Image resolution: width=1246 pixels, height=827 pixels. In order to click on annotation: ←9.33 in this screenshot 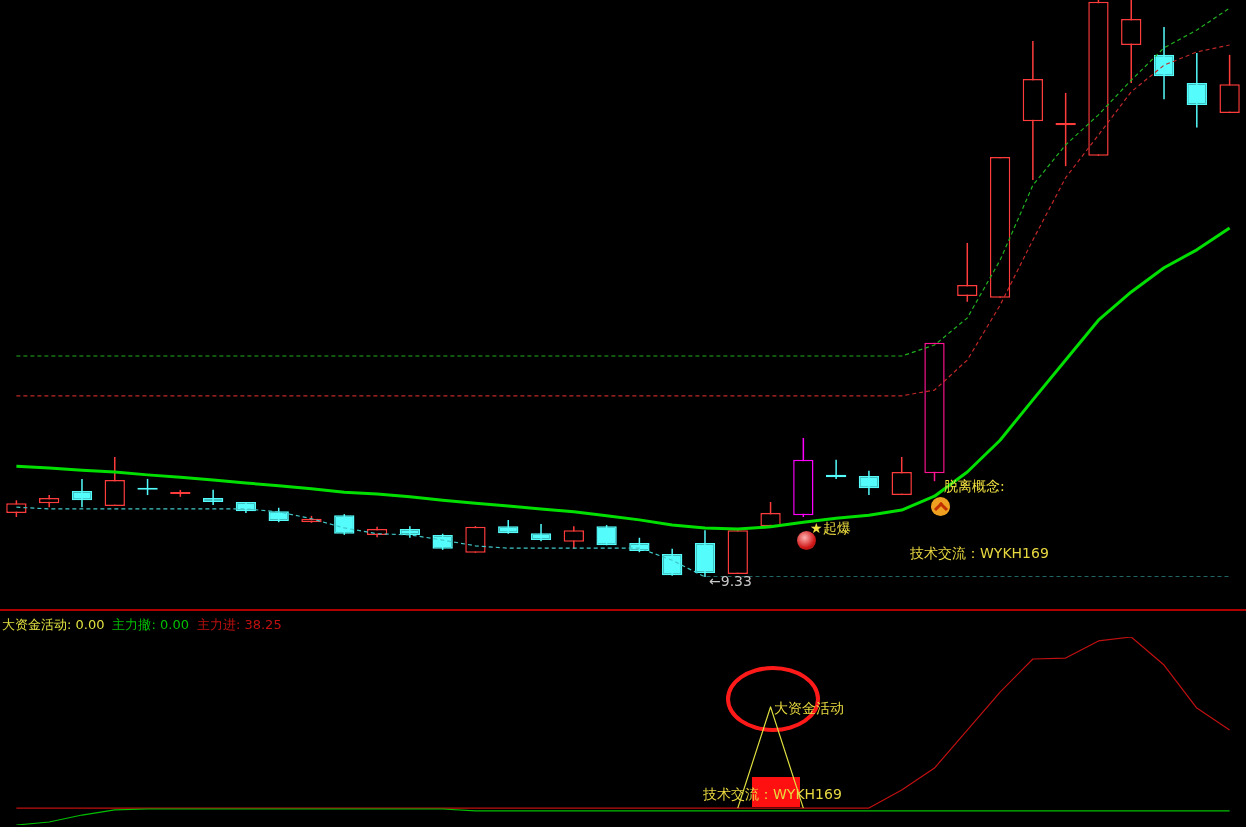, I will do `click(730, 581)`.